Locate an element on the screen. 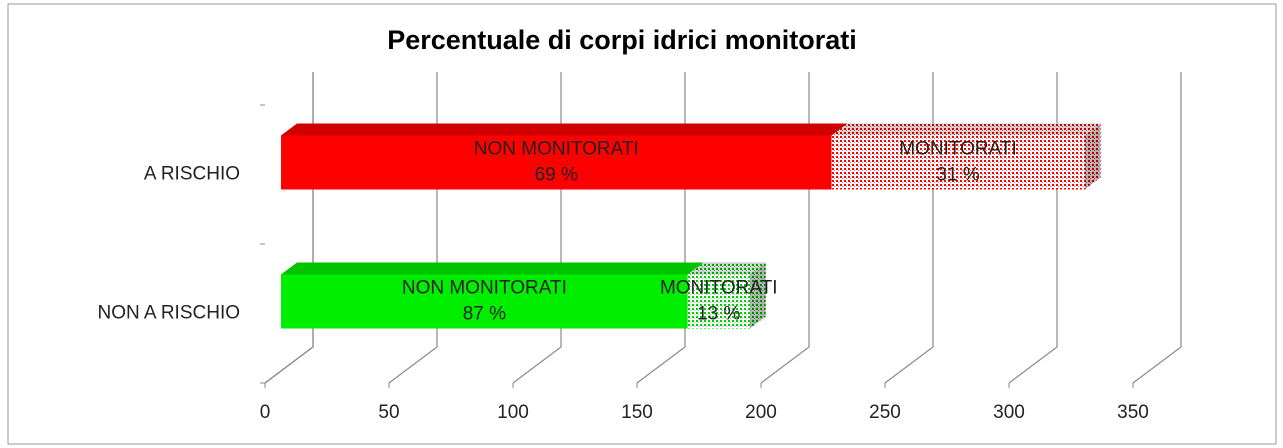 The height and width of the screenshot is (448, 1283). x-tick-label: 350 is located at coordinates (1133, 412).